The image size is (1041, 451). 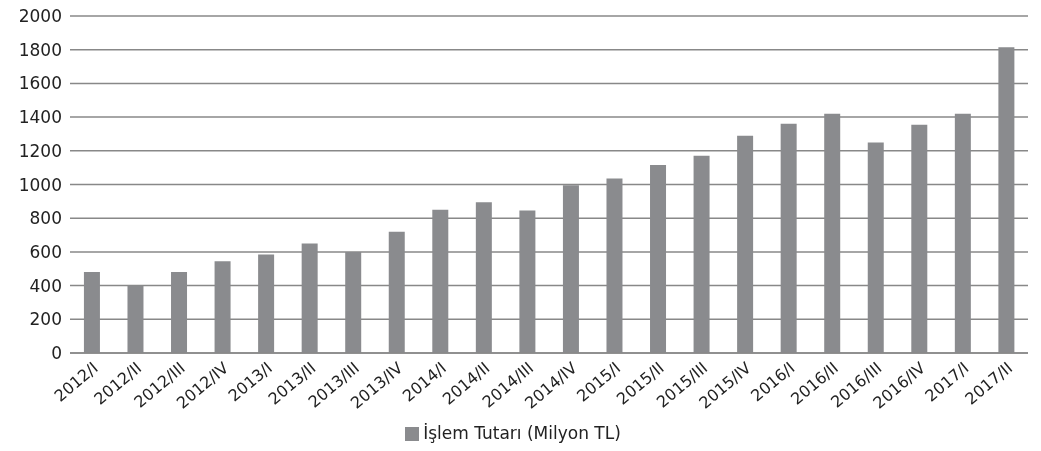 What do you see at coordinates (522, 433) in the screenshot?
I see `legend-label: İşlem Tutarı (Milyon TL)` at bounding box center [522, 433].